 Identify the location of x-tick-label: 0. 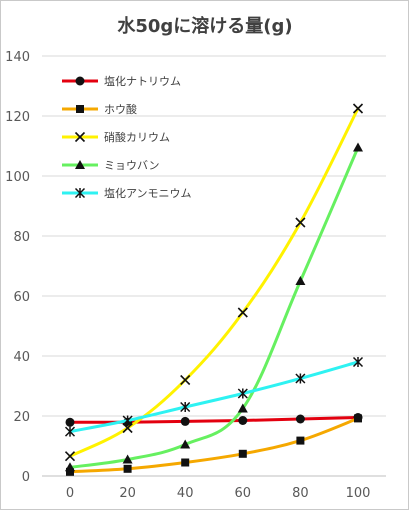
(70, 493).